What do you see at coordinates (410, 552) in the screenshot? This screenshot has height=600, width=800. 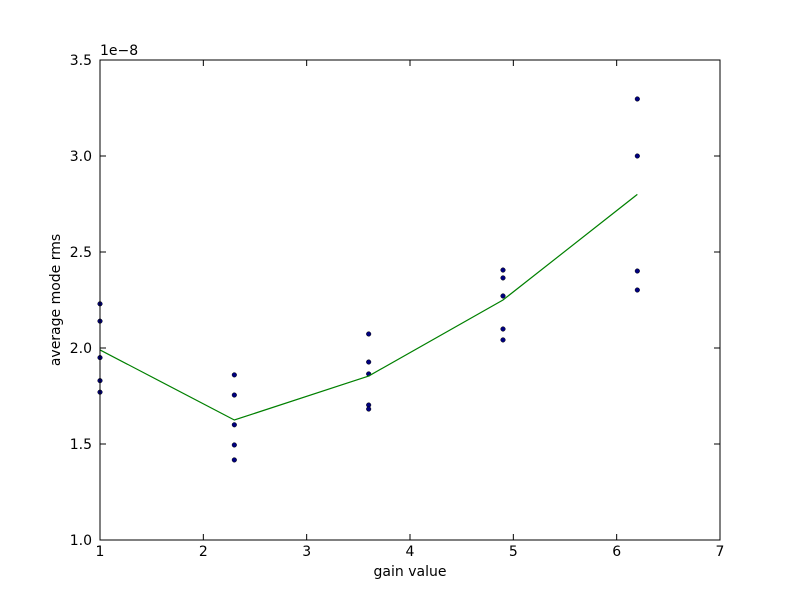 I see `x-tick-label: 4` at bounding box center [410, 552].